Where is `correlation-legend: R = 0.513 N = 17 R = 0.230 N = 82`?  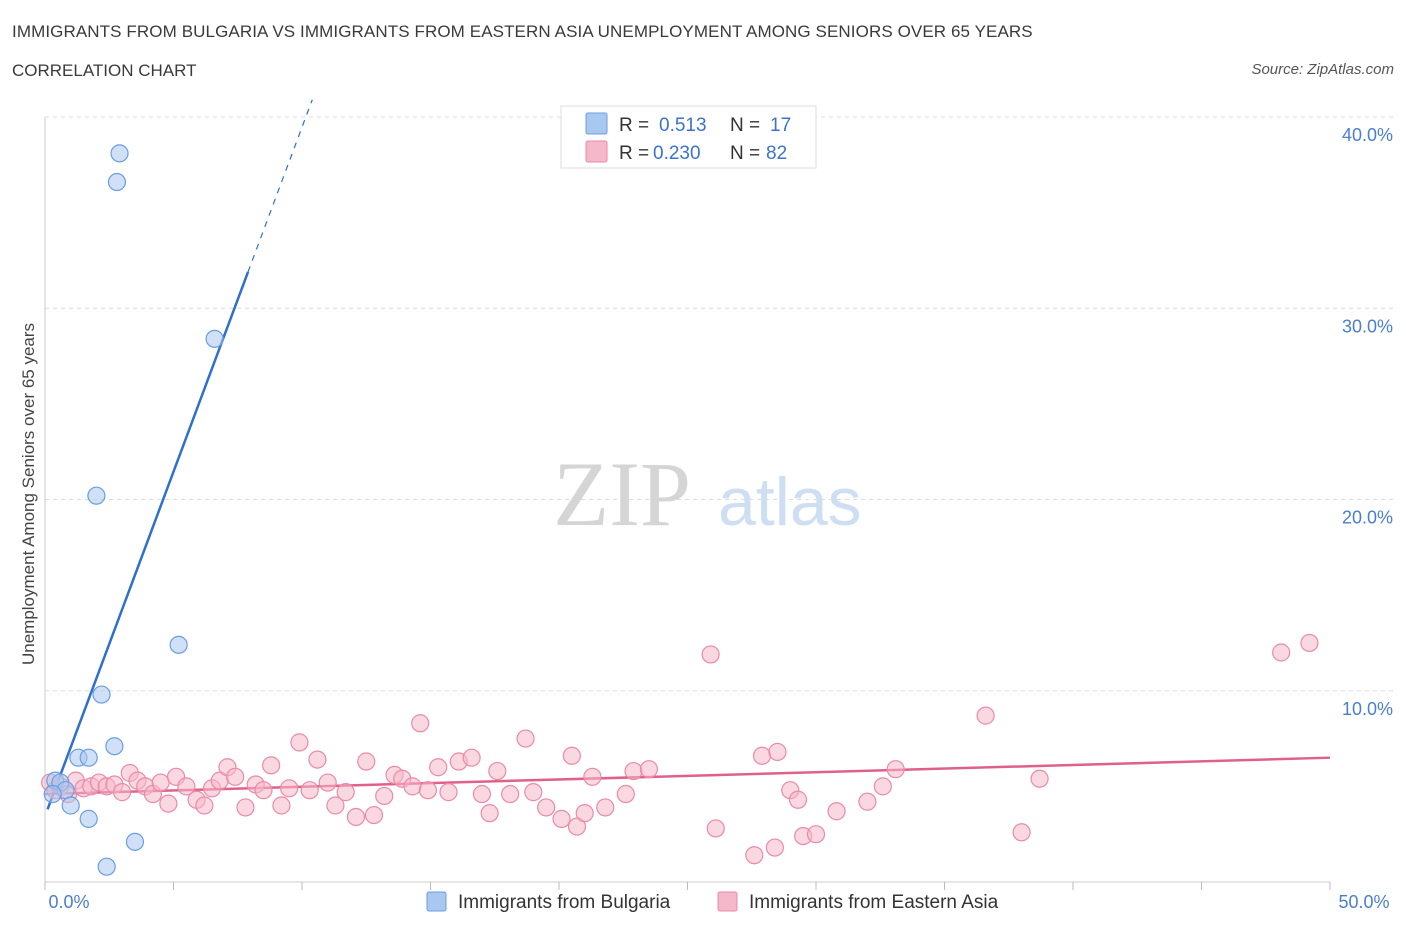
correlation-legend: R = 0.513 N = 17 R = 0.230 N = 82 is located at coordinates (688, 137).